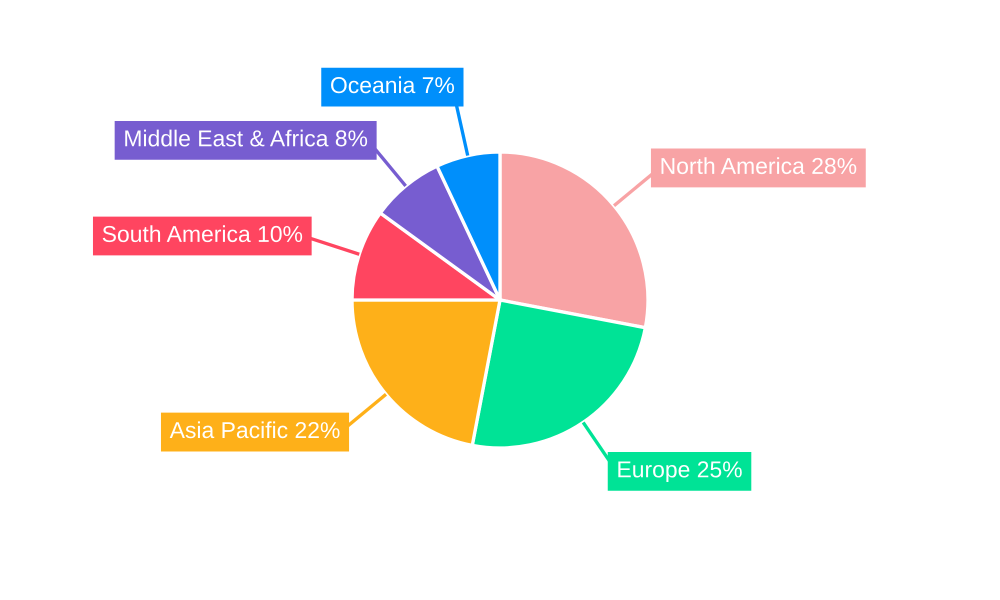 The height and width of the screenshot is (600, 1000). What do you see at coordinates (392, 85) in the screenshot?
I see `slice-label: Oceania 7%` at bounding box center [392, 85].